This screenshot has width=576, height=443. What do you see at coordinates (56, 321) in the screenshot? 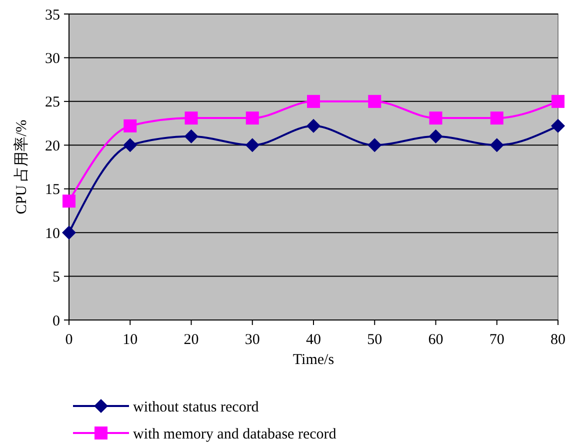
I see `y-tick-label: 0` at bounding box center [56, 321].